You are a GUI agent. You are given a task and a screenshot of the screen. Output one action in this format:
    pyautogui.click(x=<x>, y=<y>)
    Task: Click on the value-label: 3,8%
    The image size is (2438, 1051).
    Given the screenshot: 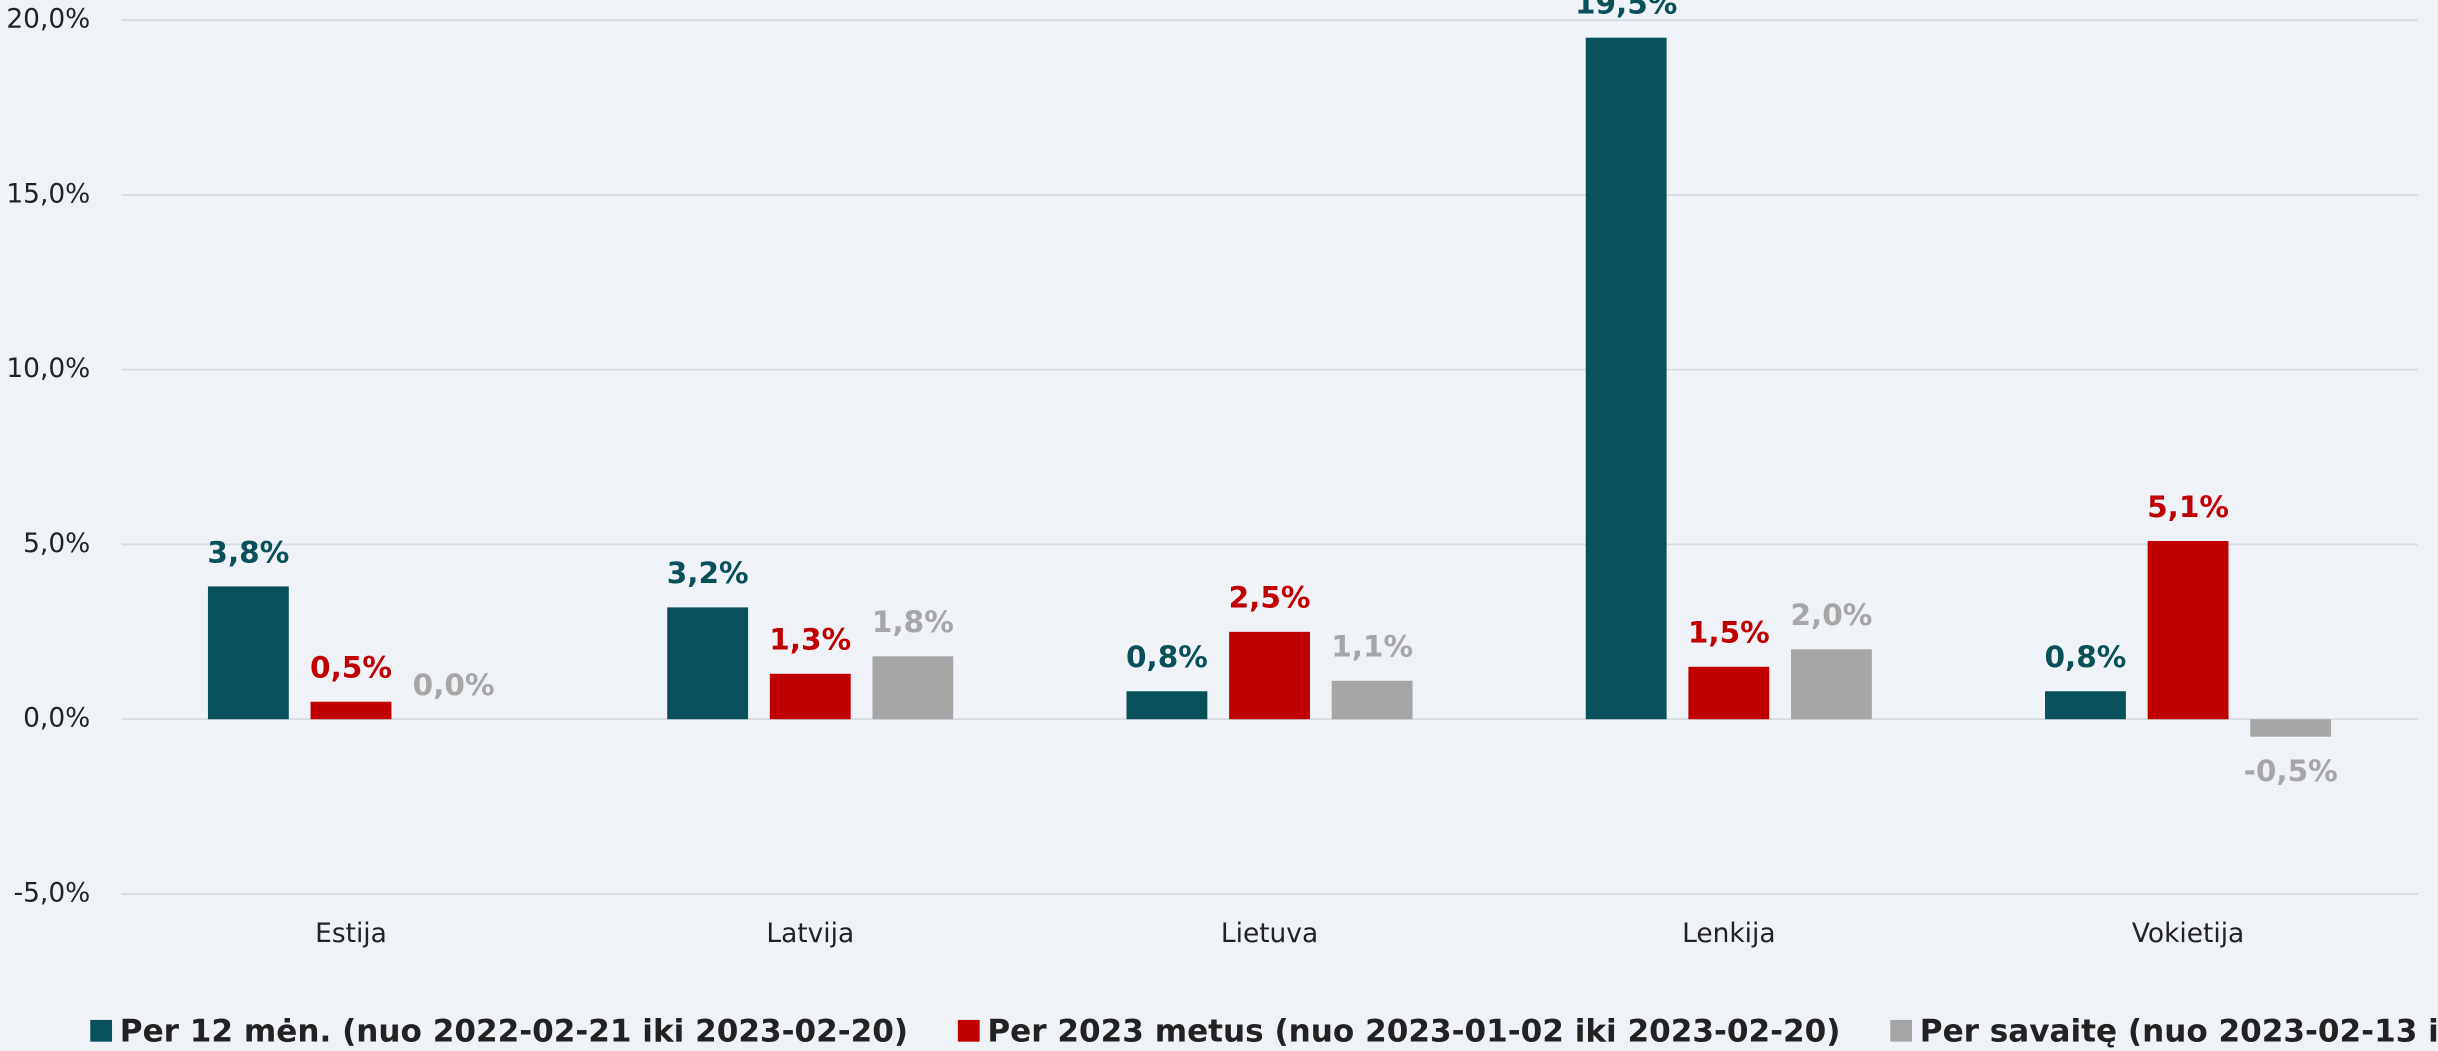 What is the action you would take?
    pyautogui.click(x=248, y=552)
    